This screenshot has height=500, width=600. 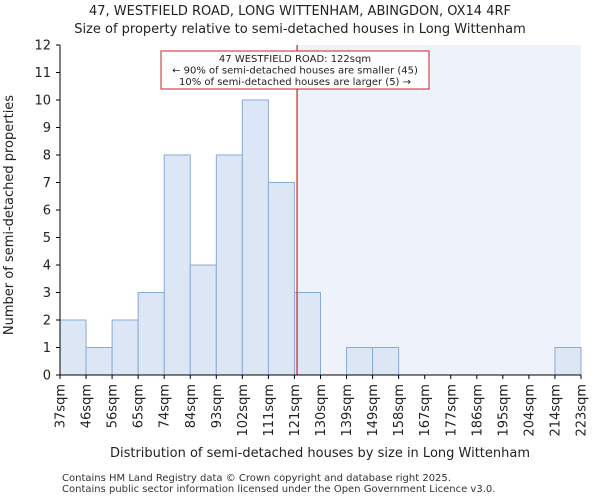 What do you see at coordinates (47, 293) in the screenshot?
I see `y-tick-label: 3` at bounding box center [47, 293].